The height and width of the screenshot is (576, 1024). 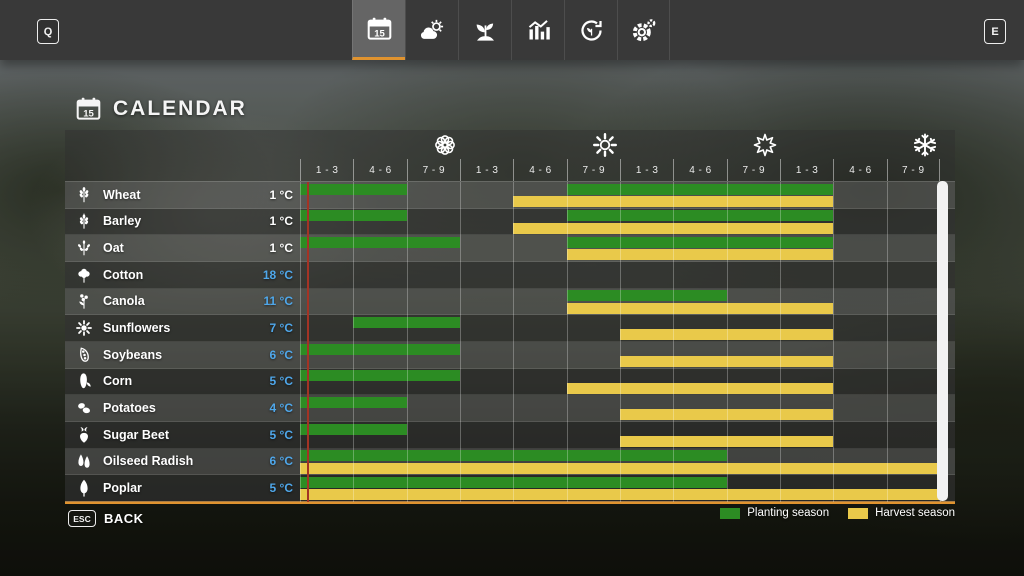 What do you see at coordinates (942, 341) in the screenshot?
I see `scrollbar-thumb` at bounding box center [942, 341].